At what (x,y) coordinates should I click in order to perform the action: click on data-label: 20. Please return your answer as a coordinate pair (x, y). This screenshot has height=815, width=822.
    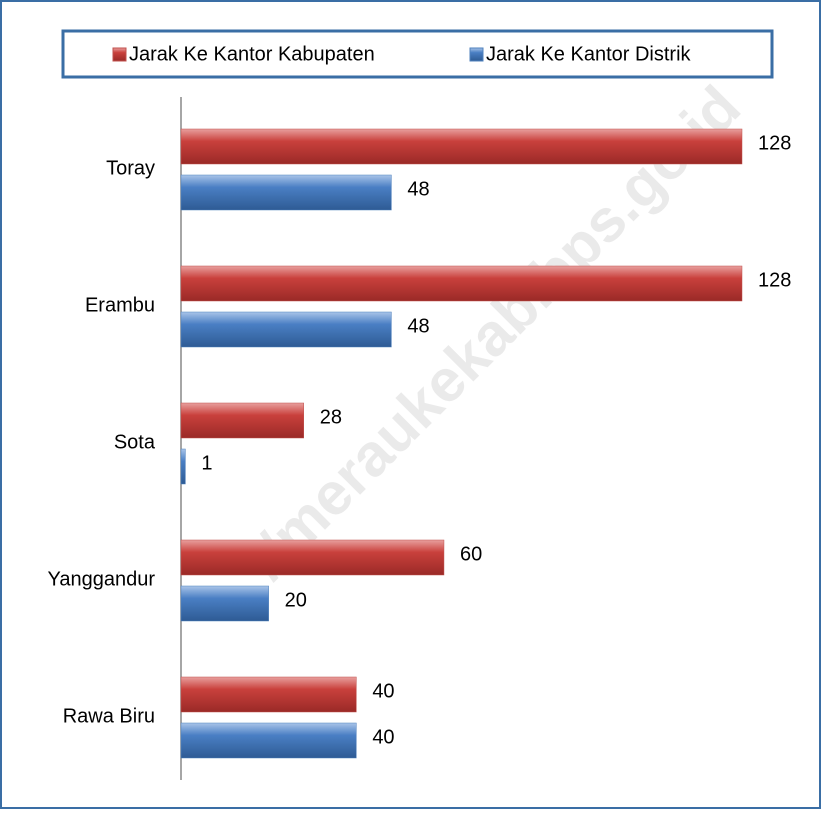
    Looking at the image, I should click on (296, 600).